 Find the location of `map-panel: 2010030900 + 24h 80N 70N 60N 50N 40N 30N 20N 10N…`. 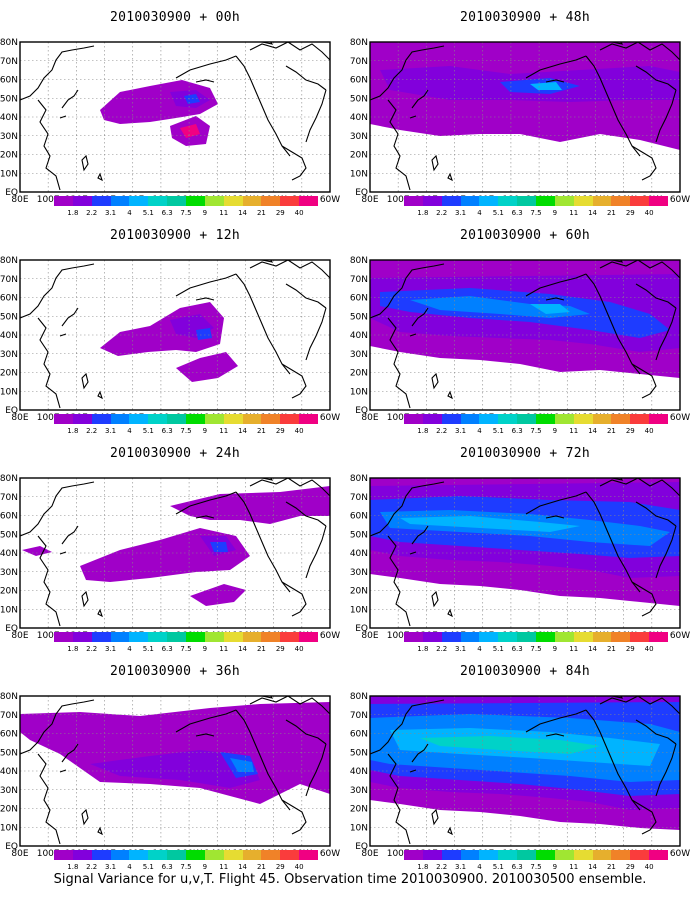

map-panel: 2010030900 + 24h 80N 70N 60N 50N 40N 30N 20N 10N… is located at coordinates (175, 546).